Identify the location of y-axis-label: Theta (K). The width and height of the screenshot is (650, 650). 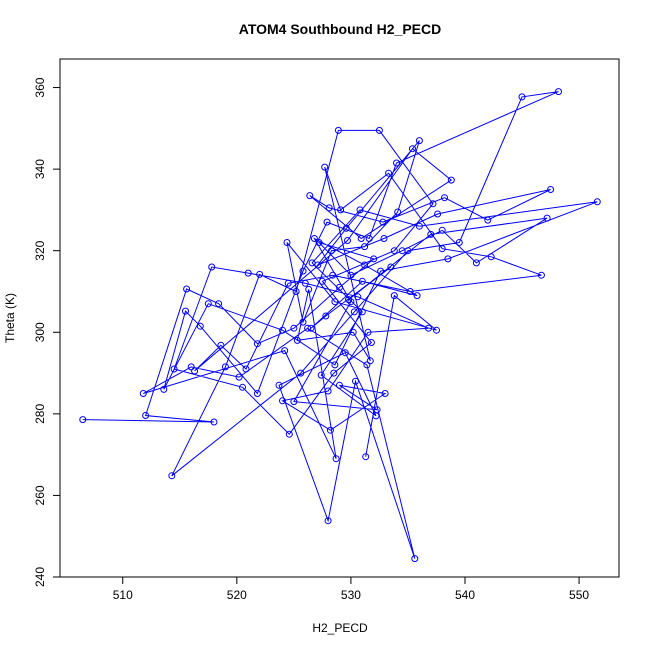
(10, 318).